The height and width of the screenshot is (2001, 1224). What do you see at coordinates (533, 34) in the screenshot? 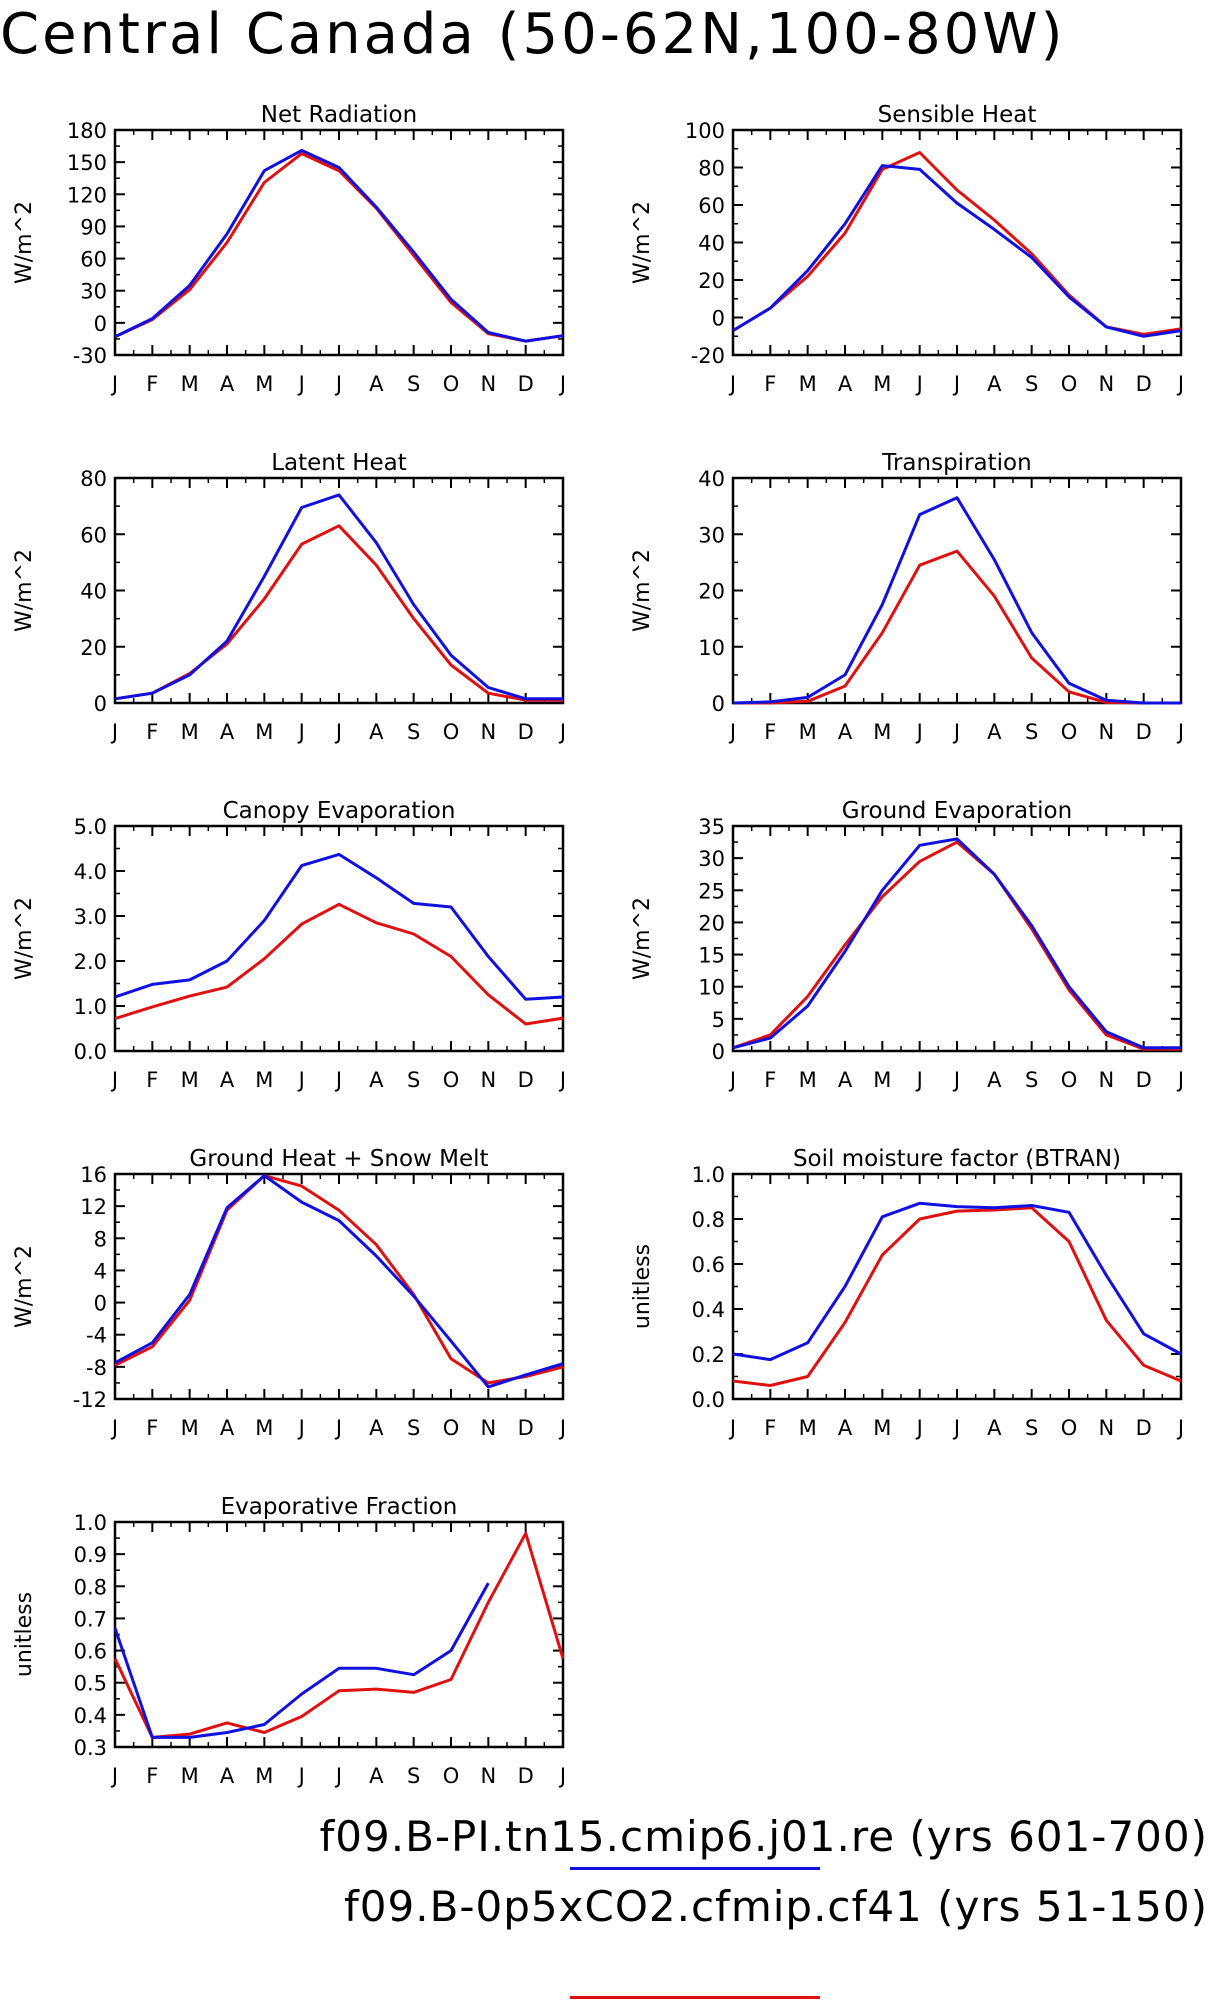
I see `main-title: Central Canada (50-62N,100-80W)` at bounding box center [533, 34].